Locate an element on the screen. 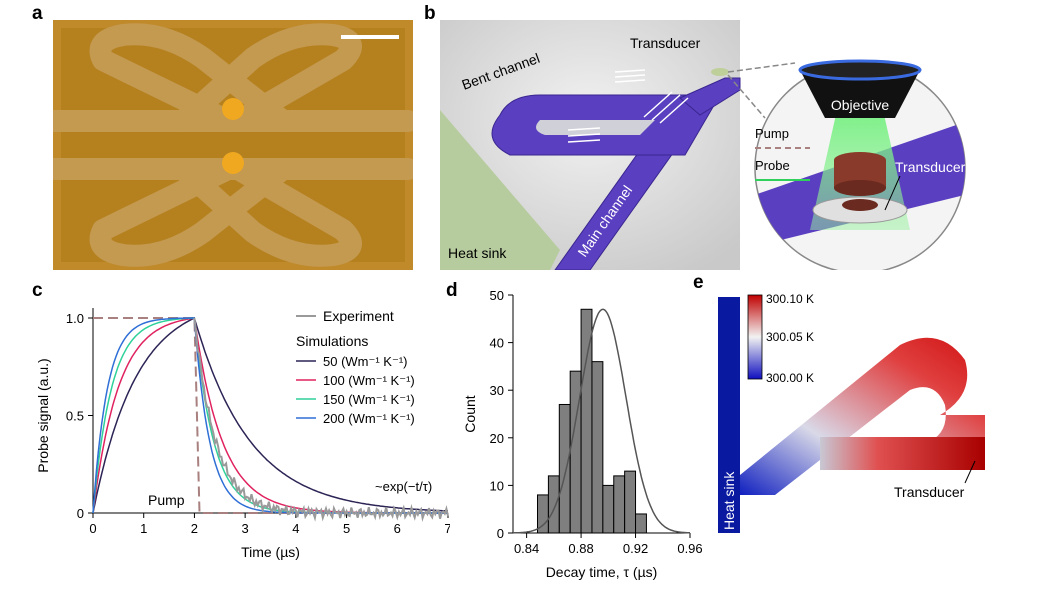  panel-letter-b: b is located at coordinates (430, 13).